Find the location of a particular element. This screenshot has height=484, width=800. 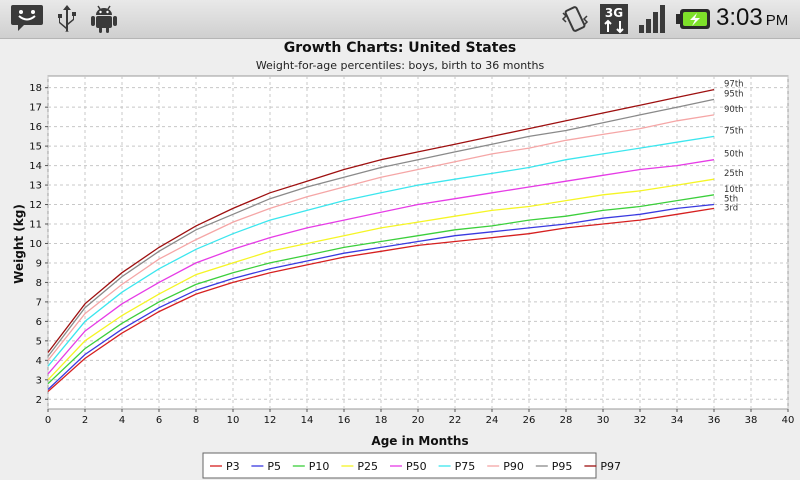

x-tick-label: 2 is located at coordinates (85, 420).